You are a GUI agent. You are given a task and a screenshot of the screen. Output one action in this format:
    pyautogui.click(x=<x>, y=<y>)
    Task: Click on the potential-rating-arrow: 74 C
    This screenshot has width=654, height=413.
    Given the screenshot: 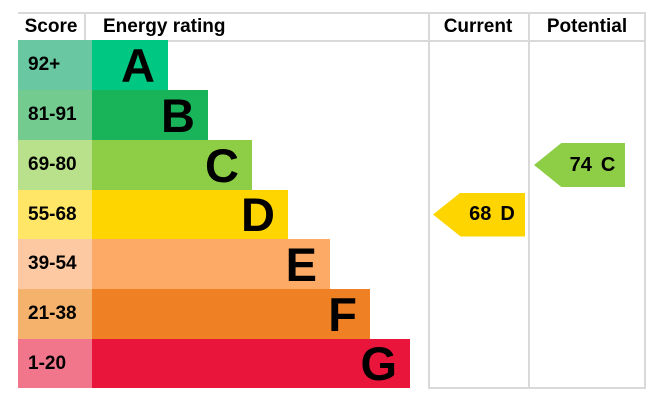 What is the action you would take?
    pyautogui.click(x=579, y=165)
    